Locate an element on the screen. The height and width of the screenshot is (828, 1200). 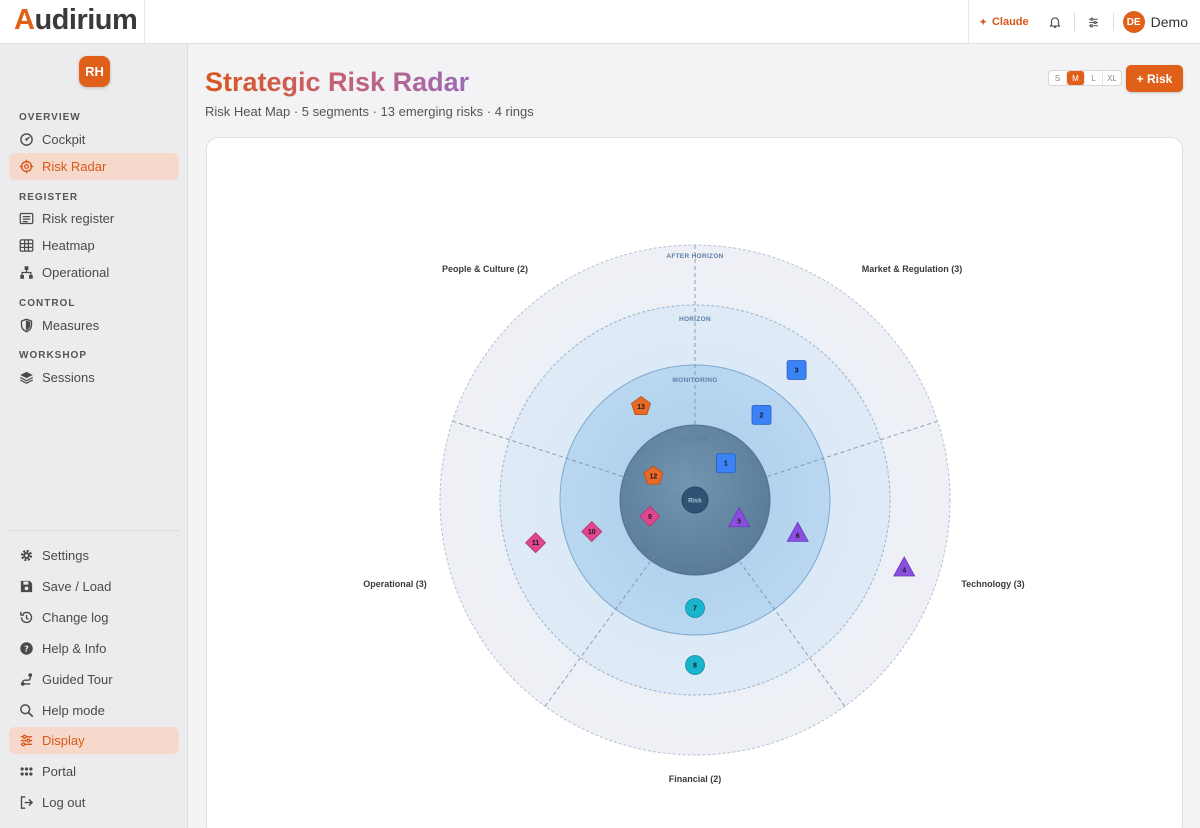
sidebar-item-label: Guided Tour is located at coordinates (77, 679).